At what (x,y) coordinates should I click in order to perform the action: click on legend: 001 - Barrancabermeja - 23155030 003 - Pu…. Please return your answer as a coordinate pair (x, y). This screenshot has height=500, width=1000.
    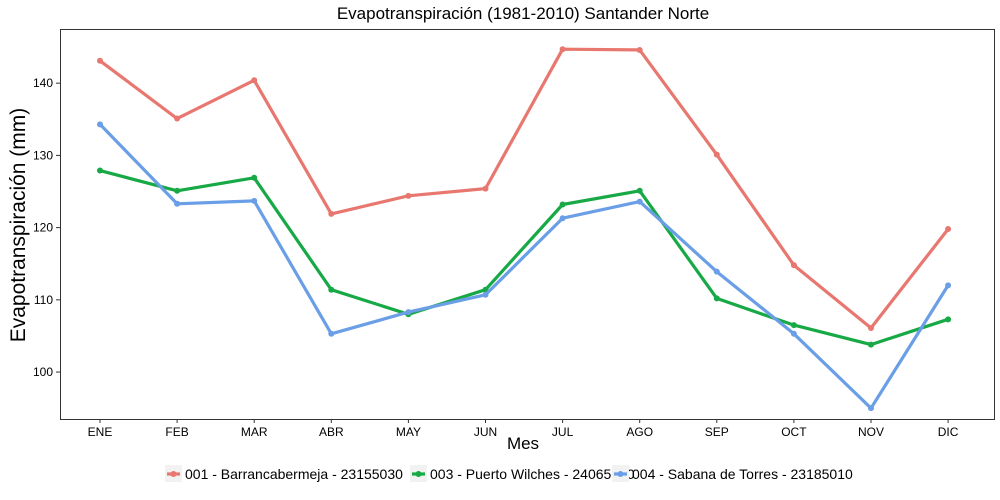
    Looking at the image, I should click on (509, 473).